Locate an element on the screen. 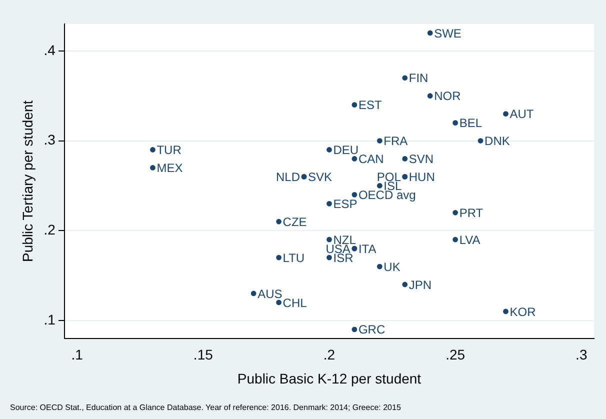 This screenshot has height=419, width=606. annotation: CZE is located at coordinates (294, 221).